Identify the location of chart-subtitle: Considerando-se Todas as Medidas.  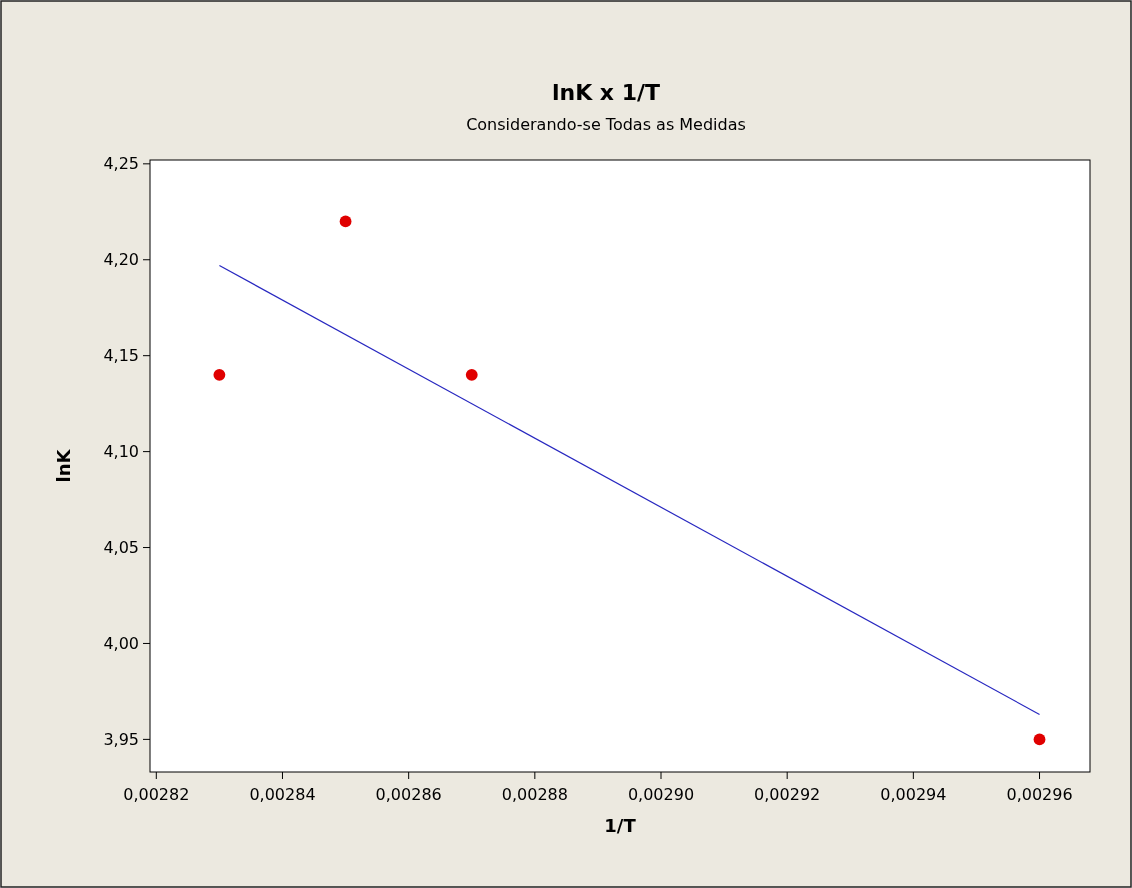
(606, 124).